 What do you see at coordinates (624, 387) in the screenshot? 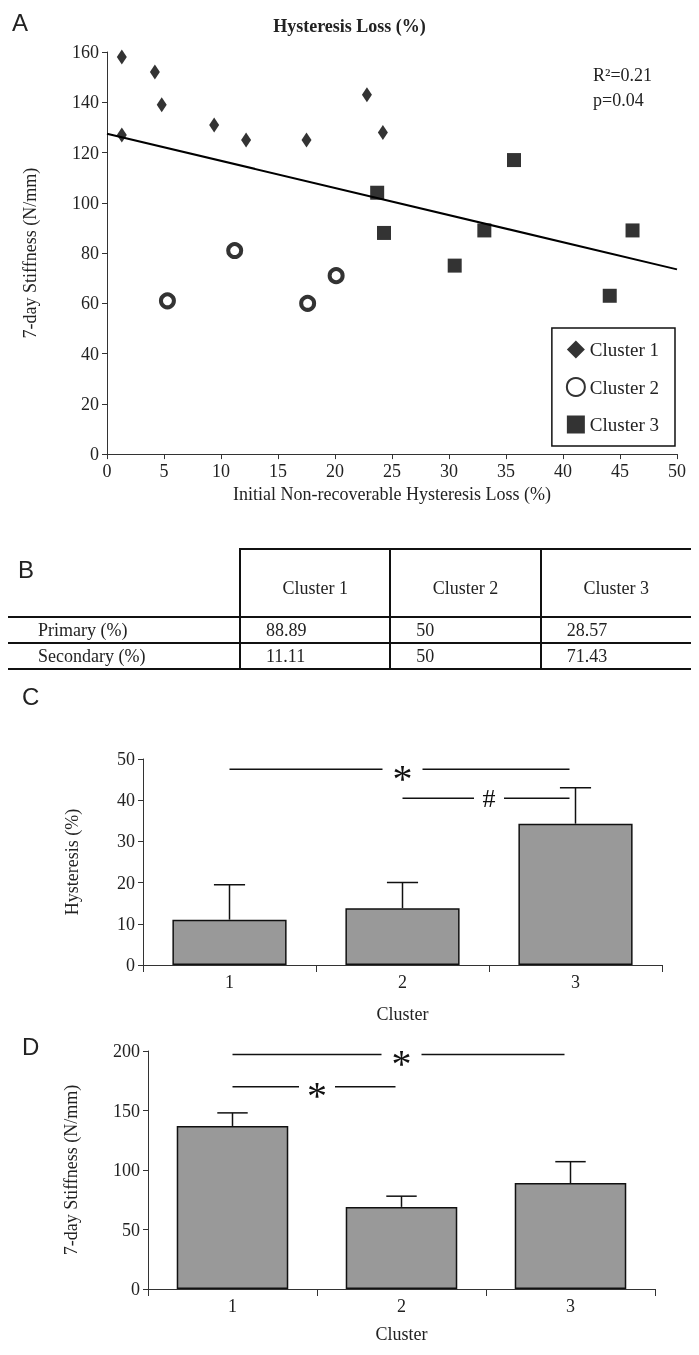
I see `legend-label: Cluster 2` at bounding box center [624, 387].